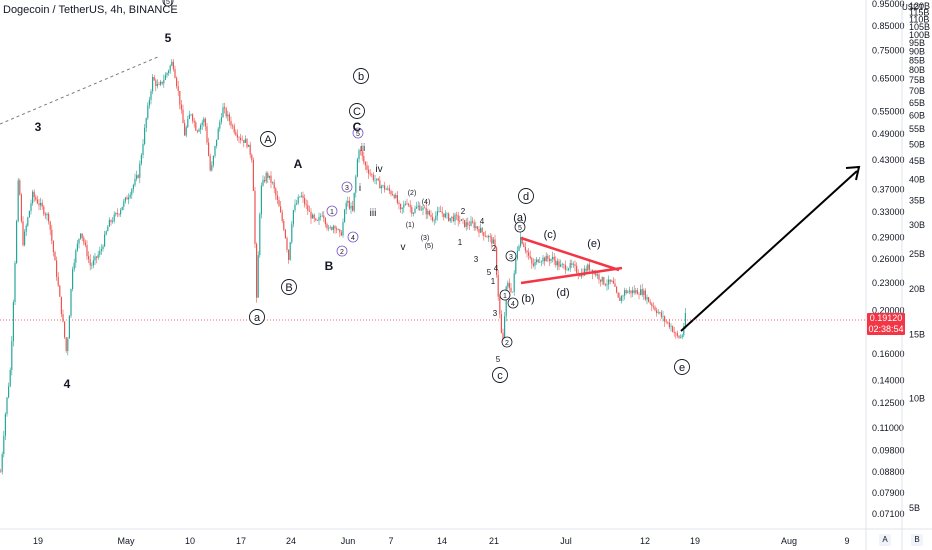  Describe the element at coordinates (917, 43) in the screenshot. I see `mcap-tick-label: 95B` at that location.